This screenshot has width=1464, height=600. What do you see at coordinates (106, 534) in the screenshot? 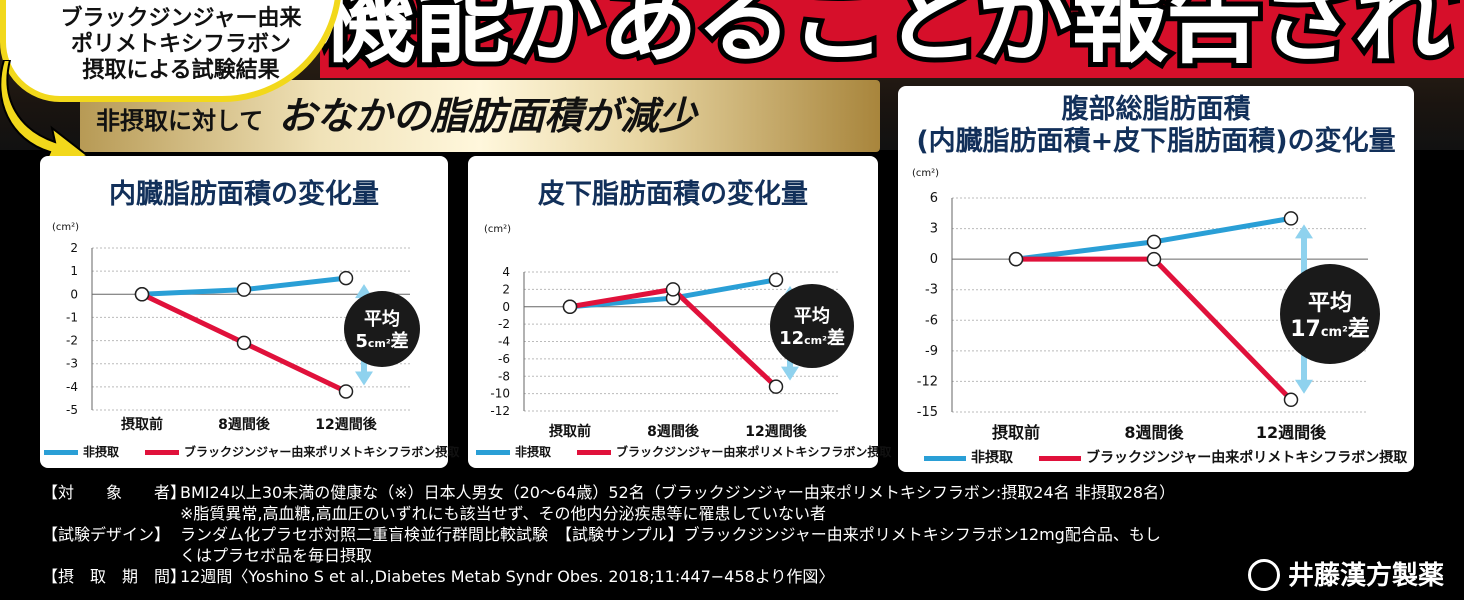
I see `footnote-label: 【試験デザイン】` at bounding box center [106, 534].